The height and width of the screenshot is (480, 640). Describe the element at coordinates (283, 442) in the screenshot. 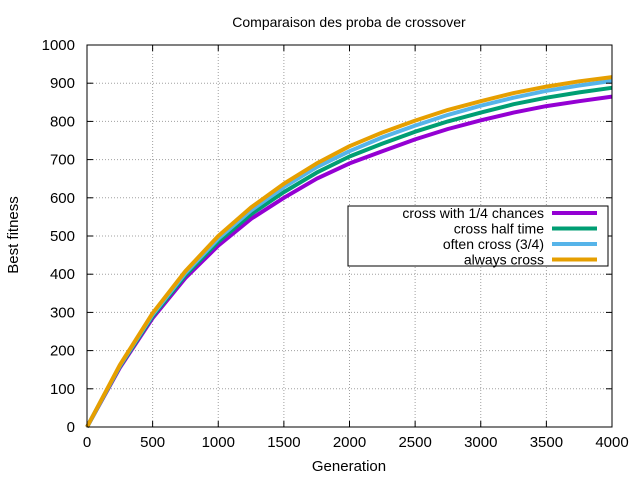

I see `x-tick-label: 1500` at that location.